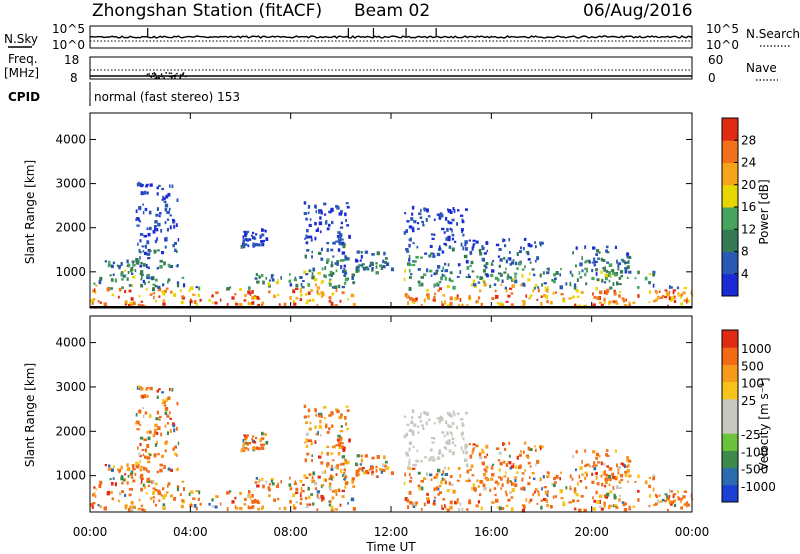  Describe the element at coordinates (748, 401) in the screenshot. I see `colorbar-tick-label: 25` at that location.